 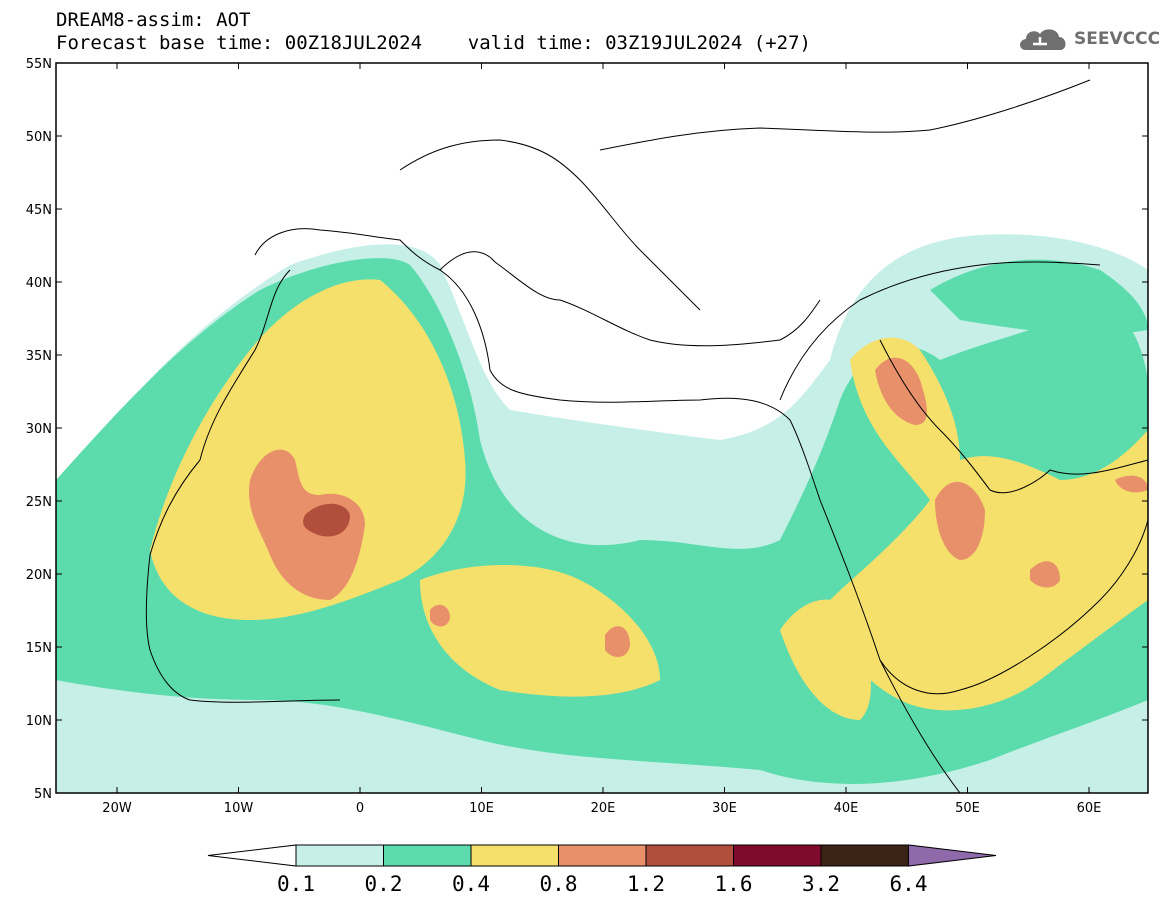 What do you see at coordinates (724, 808) in the screenshot?
I see `lon-label: 30E` at bounding box center [724, 808].